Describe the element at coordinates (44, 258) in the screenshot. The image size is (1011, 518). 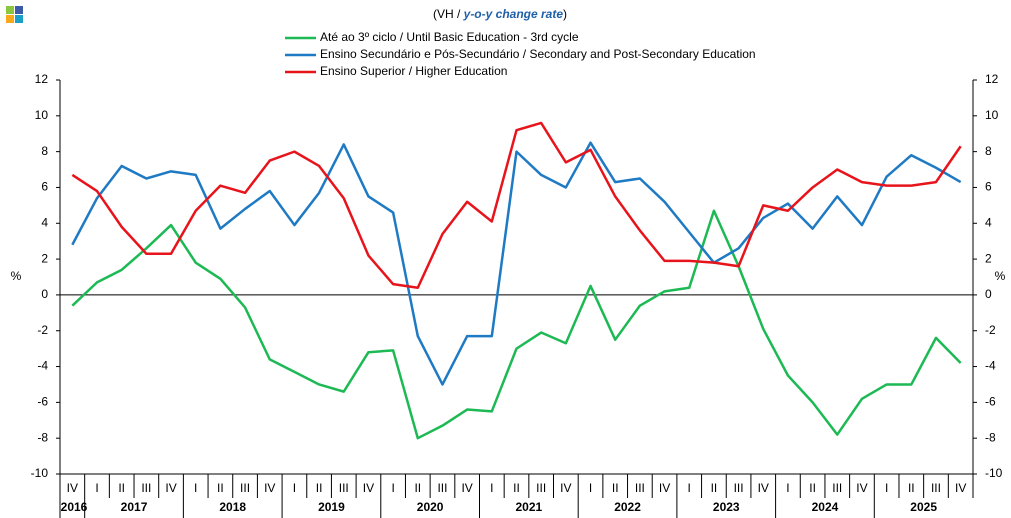
I see `y-tick-label: 2` at that location.